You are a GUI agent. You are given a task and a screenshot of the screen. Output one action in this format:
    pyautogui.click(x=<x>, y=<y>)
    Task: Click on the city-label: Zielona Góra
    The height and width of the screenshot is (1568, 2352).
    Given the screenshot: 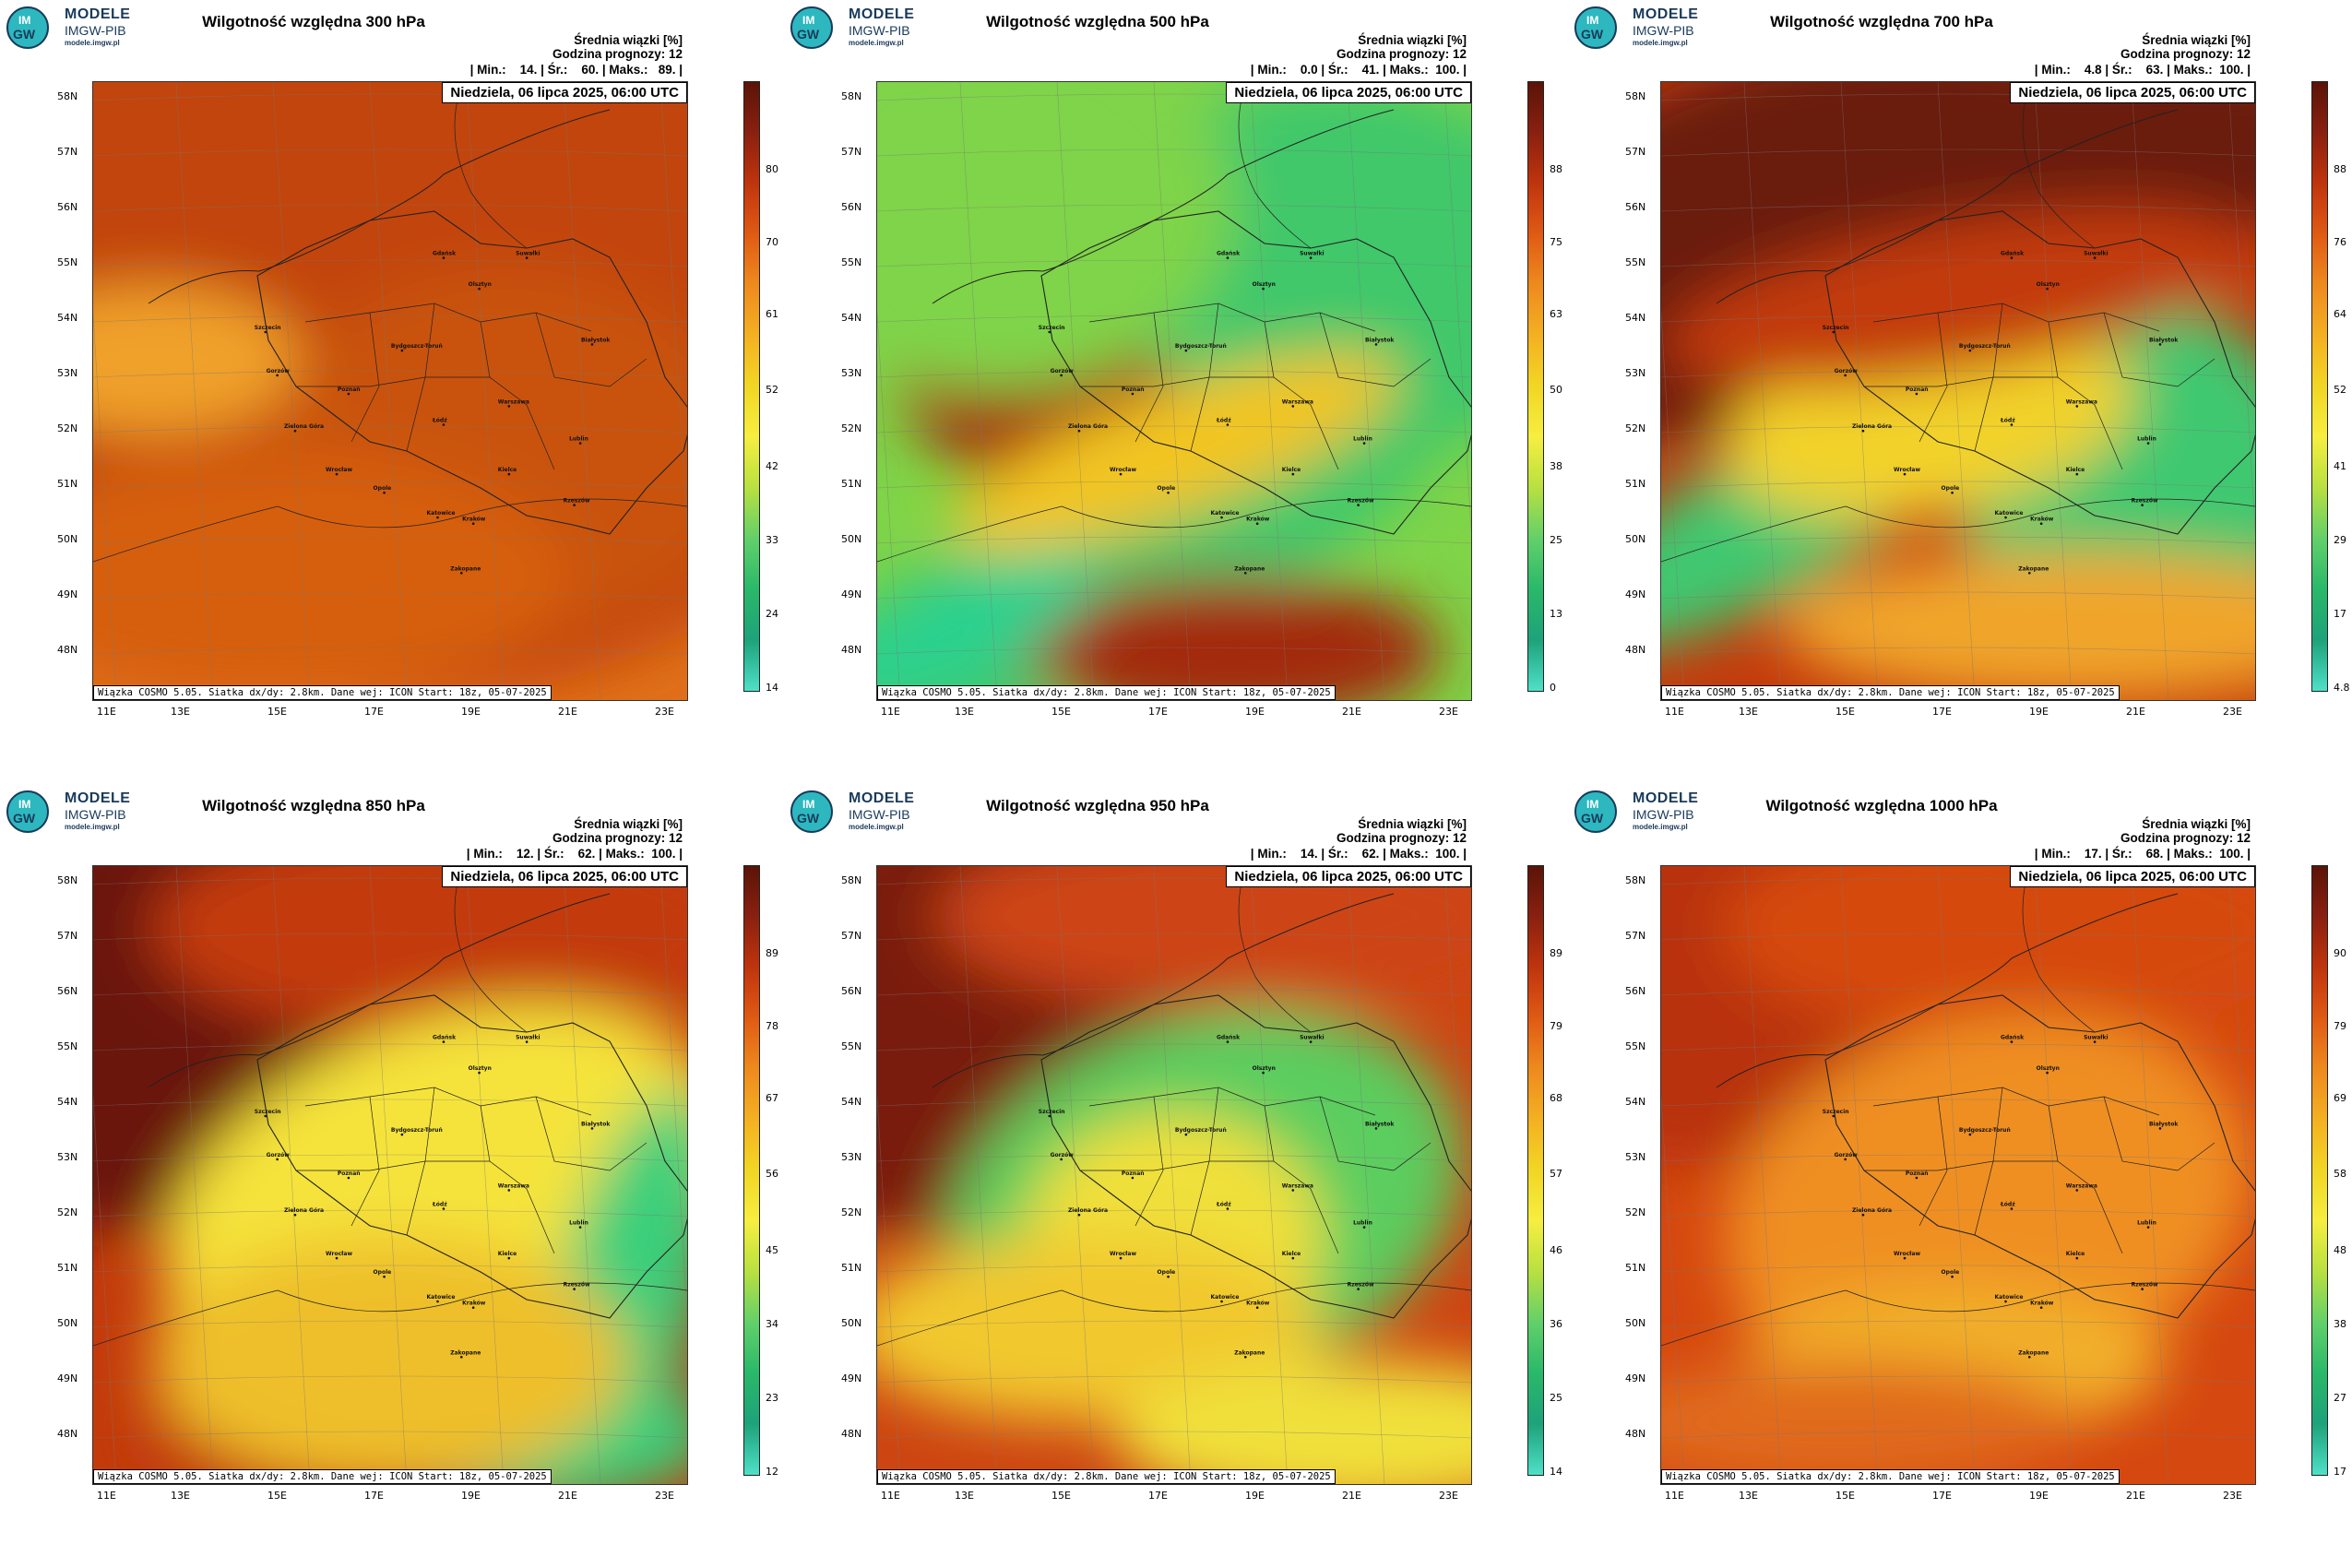 What is the action you would take?
    pyautogui.click(x=1872, y=426)
    